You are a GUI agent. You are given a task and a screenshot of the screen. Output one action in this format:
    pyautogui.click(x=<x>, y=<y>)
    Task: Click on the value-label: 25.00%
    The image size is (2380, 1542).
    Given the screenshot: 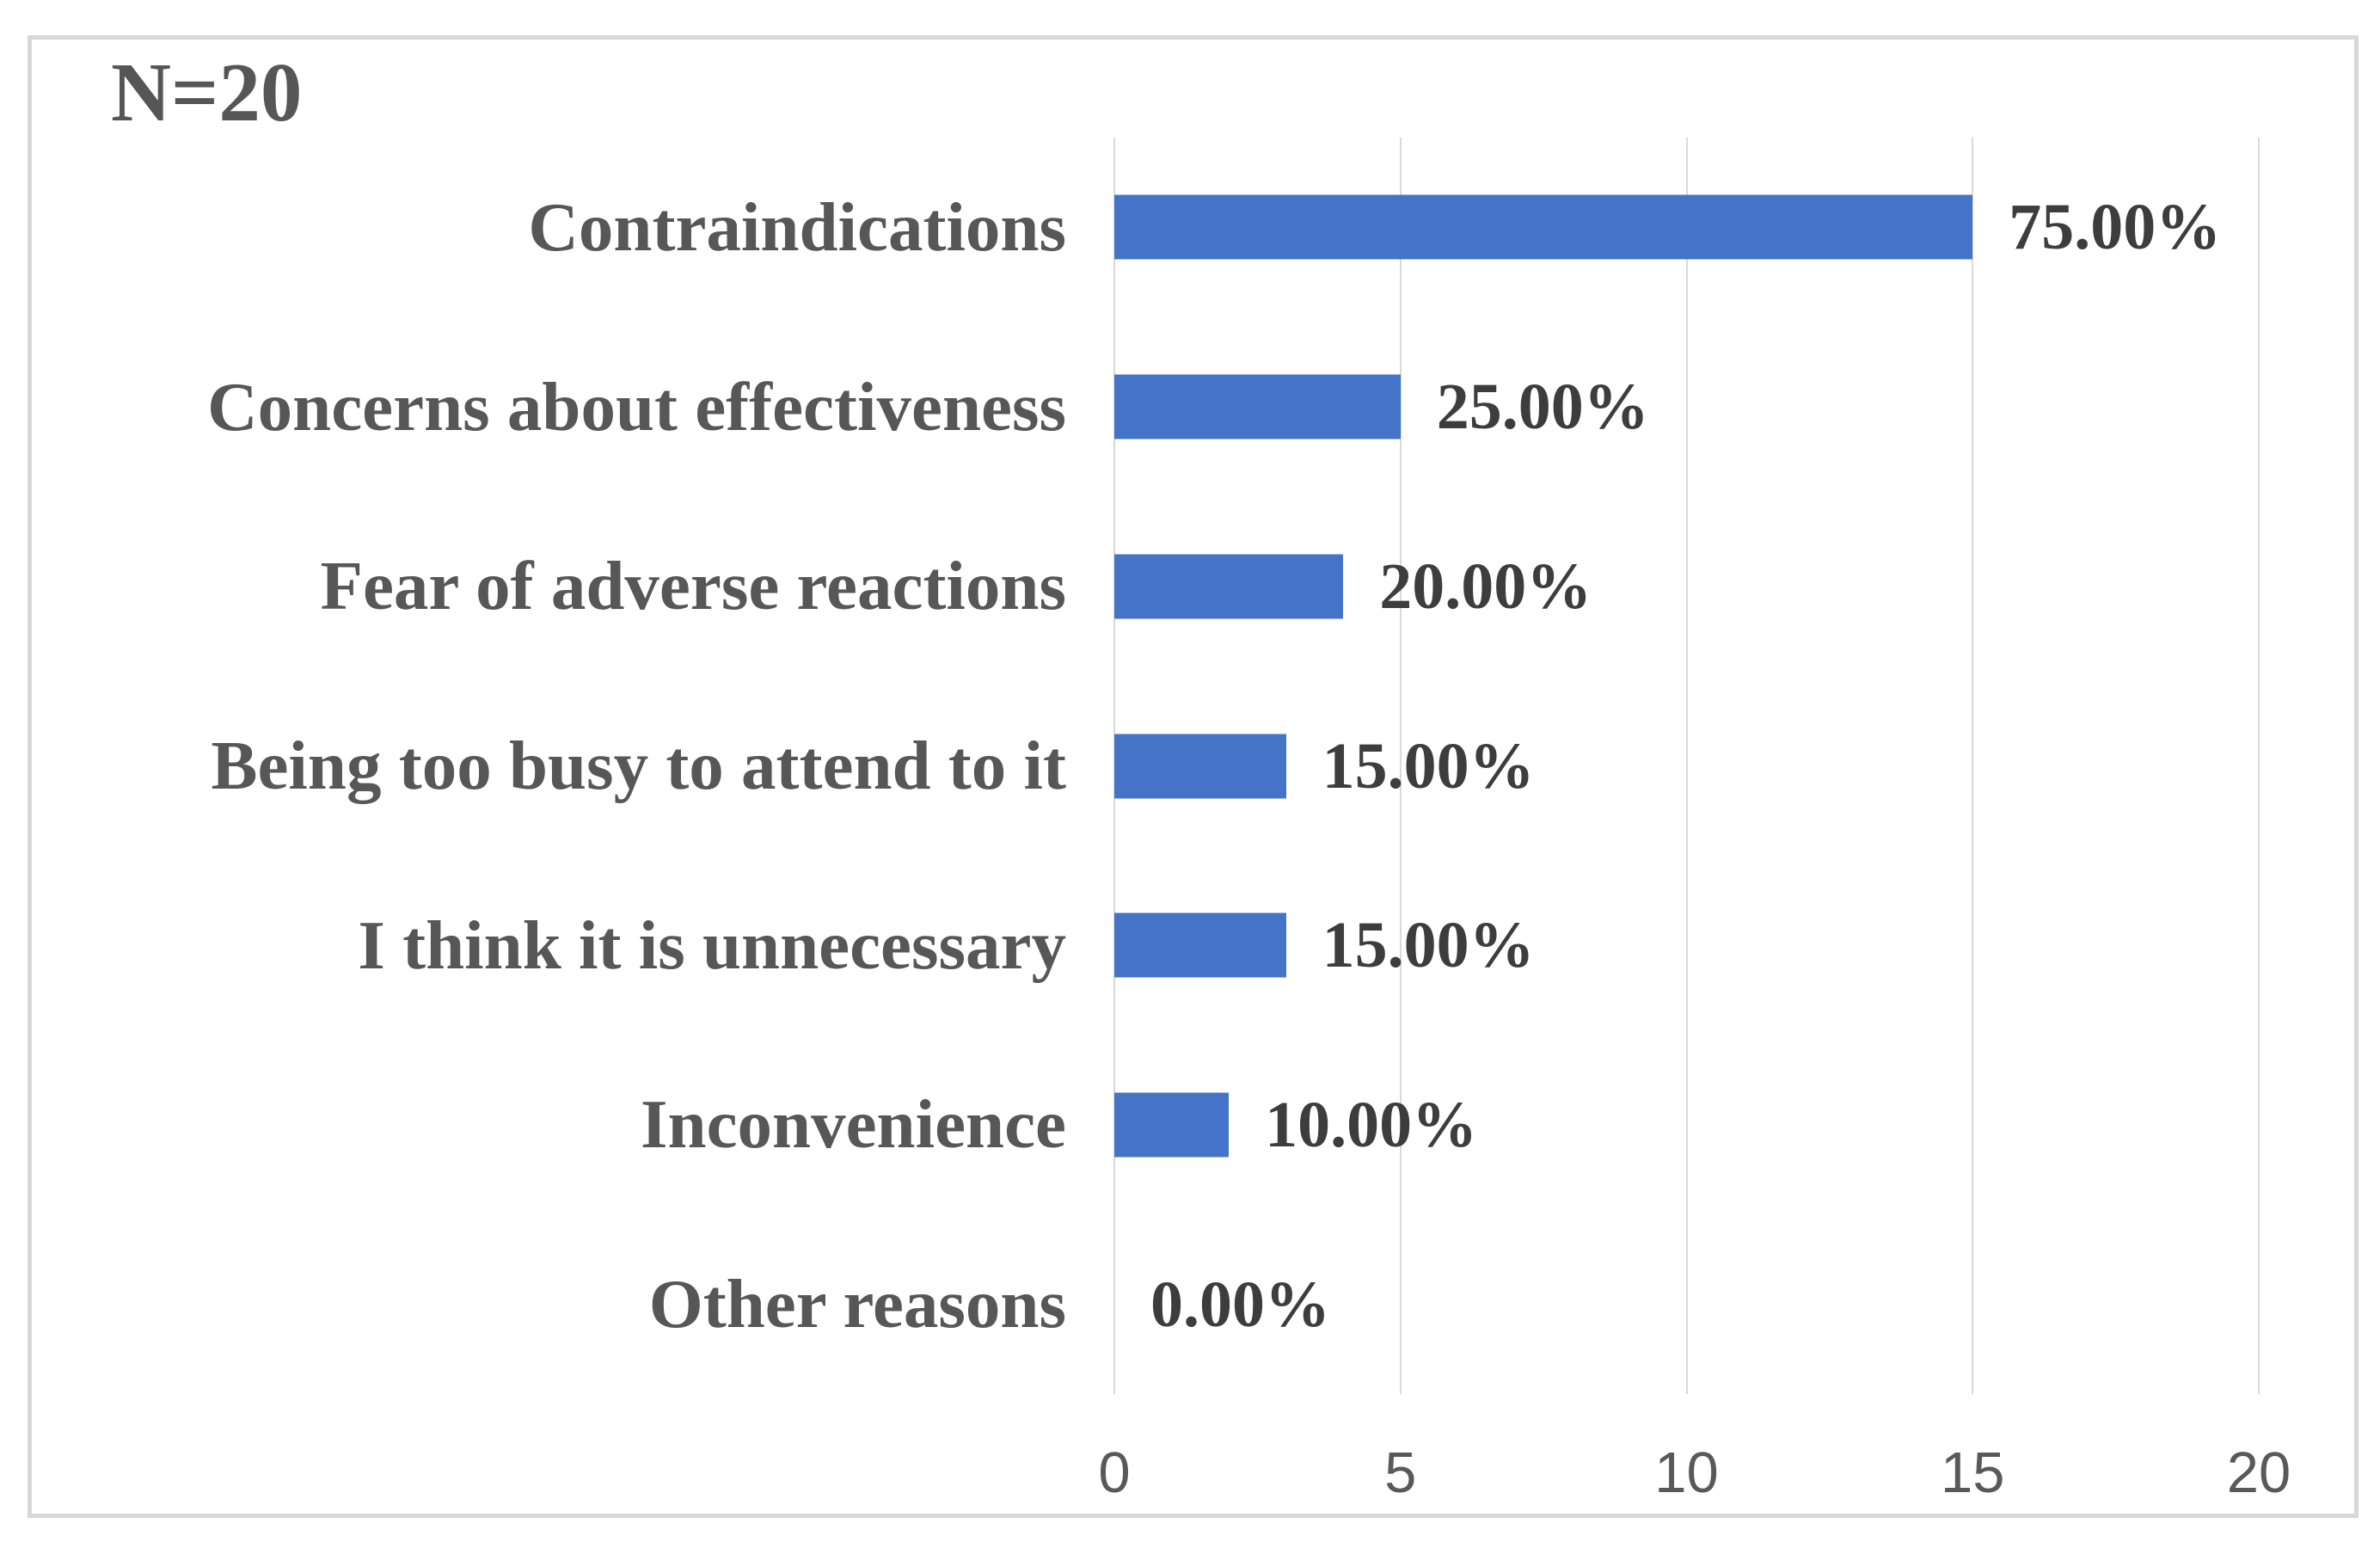 What is the action you would take?
    pyautogui.click(x=1542, y=408)
    